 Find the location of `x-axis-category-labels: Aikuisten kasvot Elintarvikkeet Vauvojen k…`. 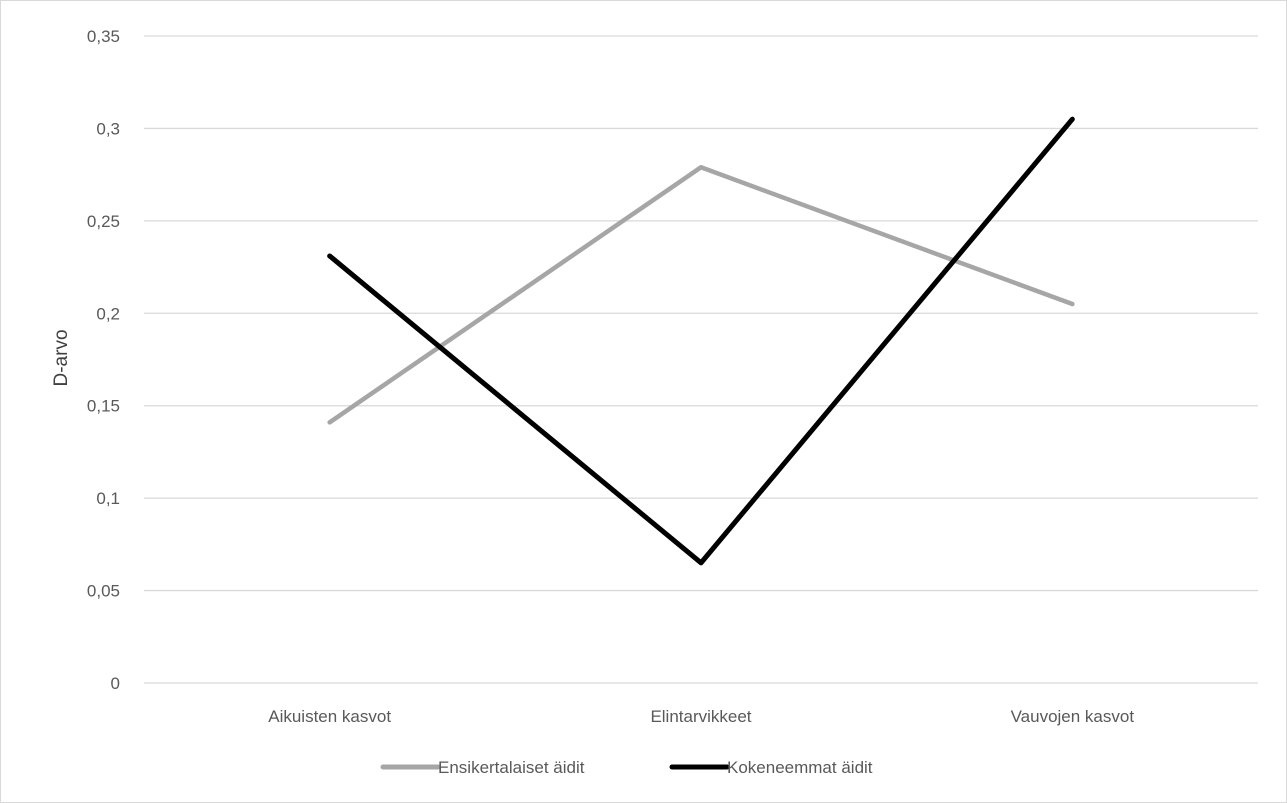

x-axis-category-labels: Aikuisten kasvot Elintarvikkeet Vauvojen k… is located at coordinates (701, 716).